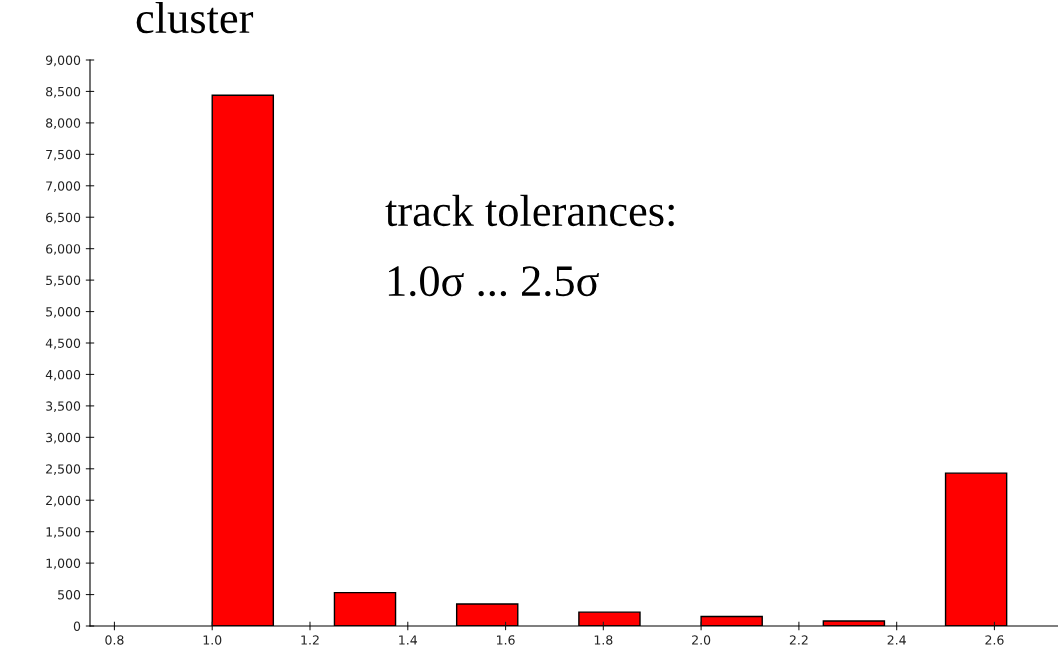  Describe the element at coordinates (63, 469) in the screenshot. I see `y-tick-label: 2,500` at that location.